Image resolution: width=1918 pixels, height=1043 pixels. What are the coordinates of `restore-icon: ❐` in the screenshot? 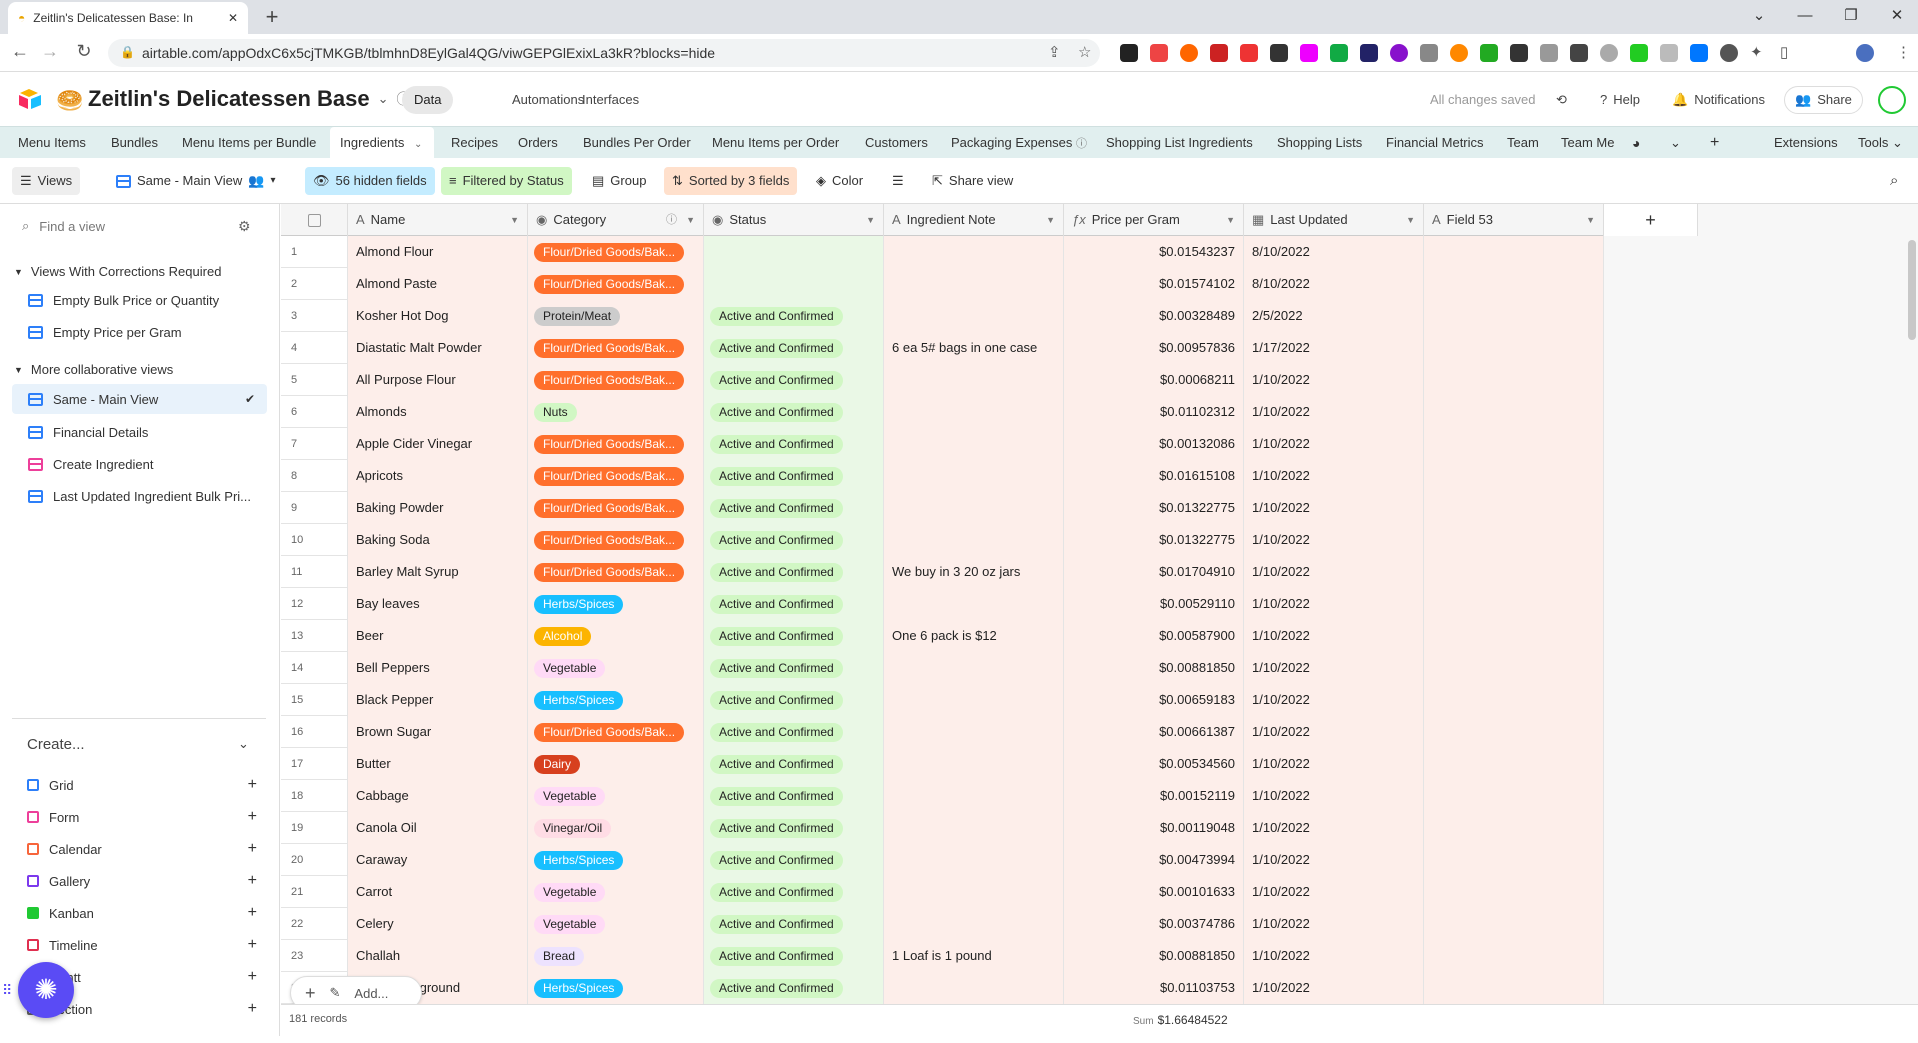 It's located at (1851, 15).